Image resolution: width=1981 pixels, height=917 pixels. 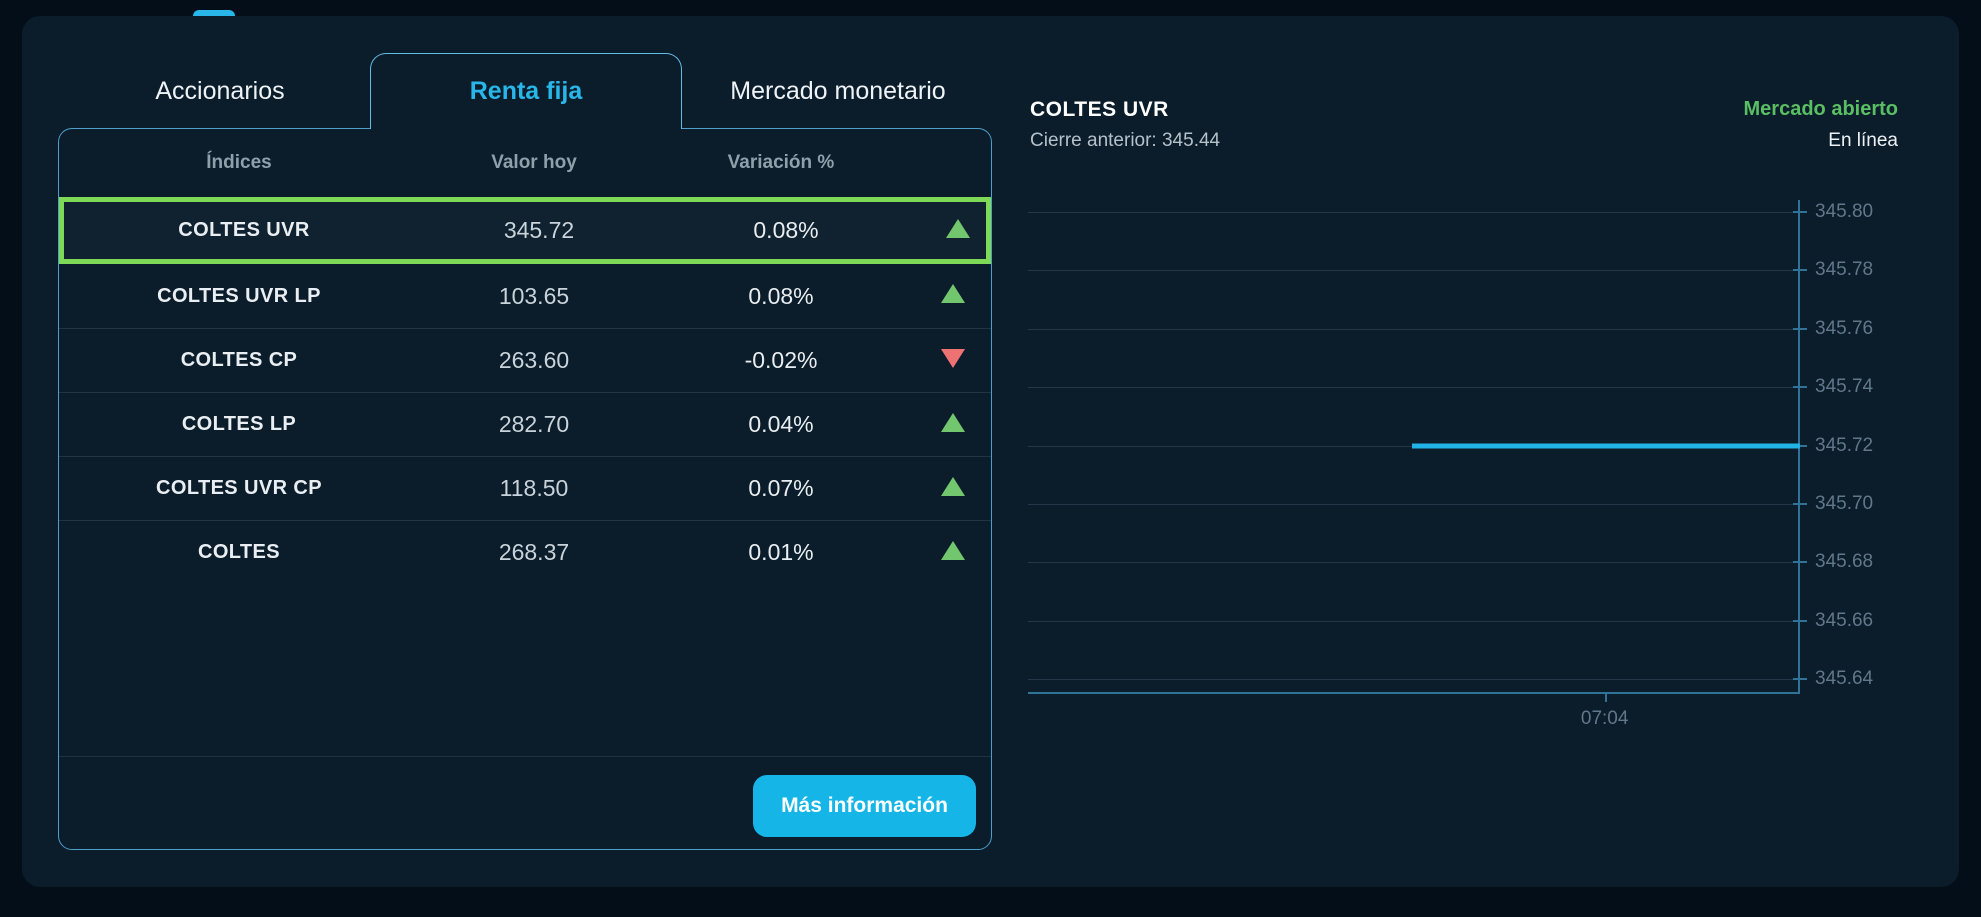 I want to click on index-name: COLTES UVR, so click(x=244, y=230).